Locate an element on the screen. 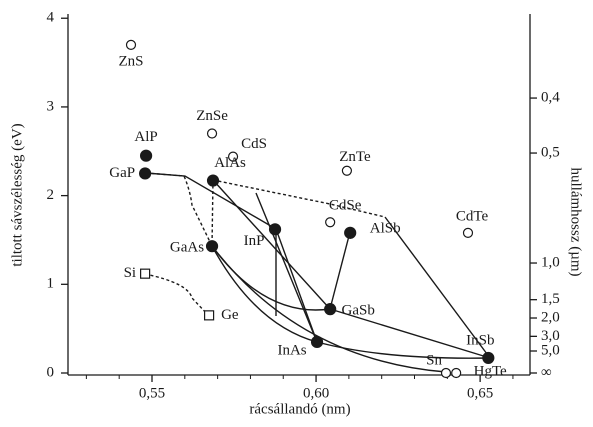  point-label: CdSe is located at coordinates (345, 206).